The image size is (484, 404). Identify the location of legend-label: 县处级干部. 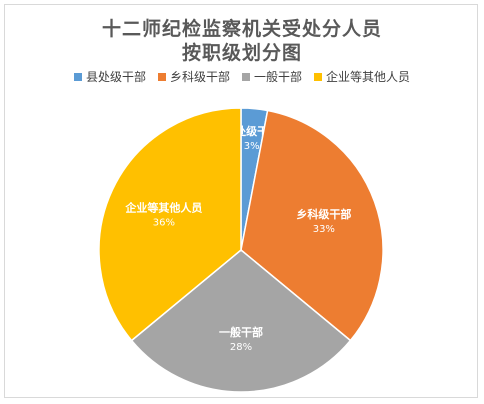
(115, 77).